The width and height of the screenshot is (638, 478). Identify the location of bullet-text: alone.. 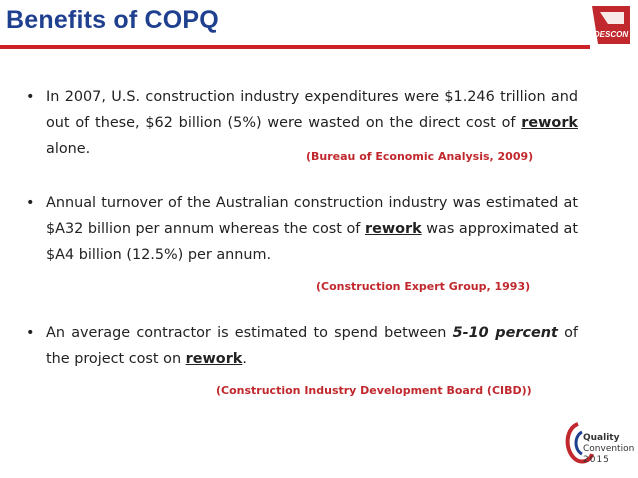
(68, 149).